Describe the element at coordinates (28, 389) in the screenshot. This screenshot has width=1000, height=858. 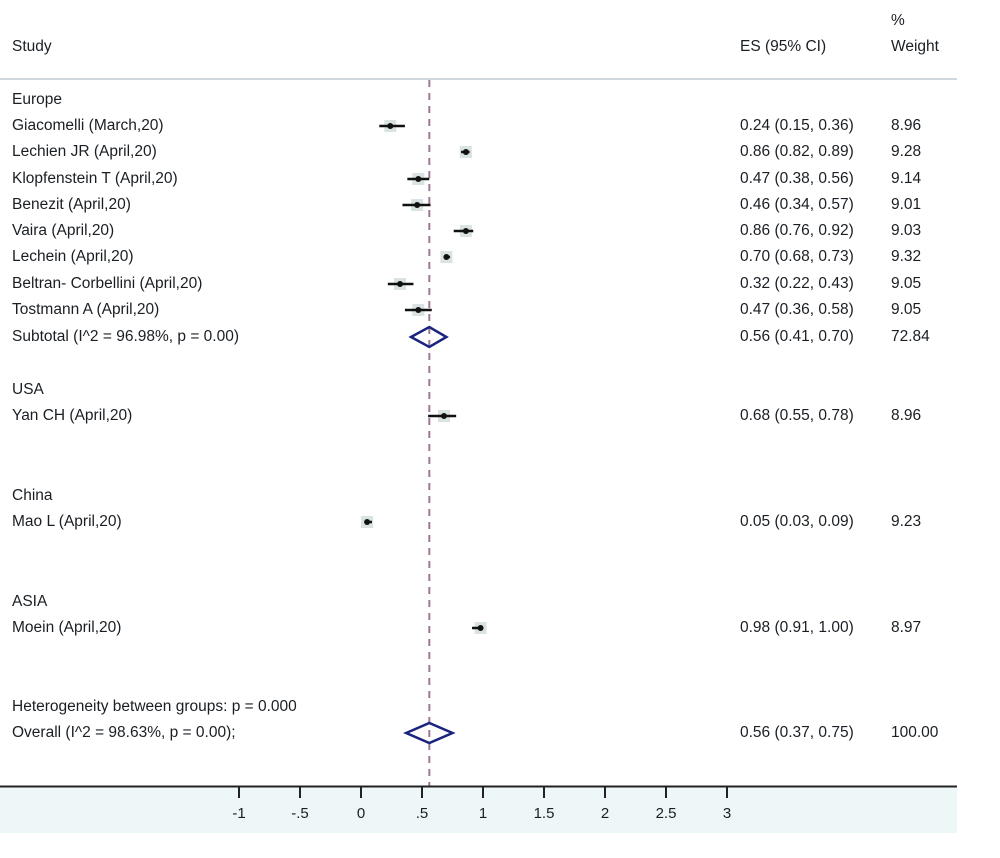
I see `group-label: USA` at that location.